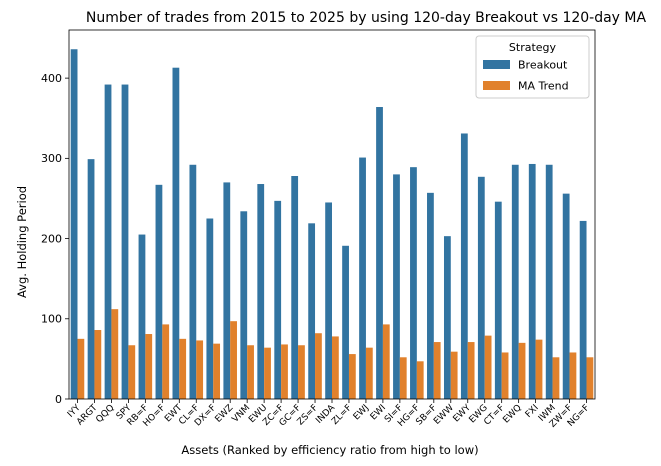  What do you see at coordinates (166, 361) in the screenshot?
I see `bar-ma-trend-ho-f` at bounding box center [166, 361].